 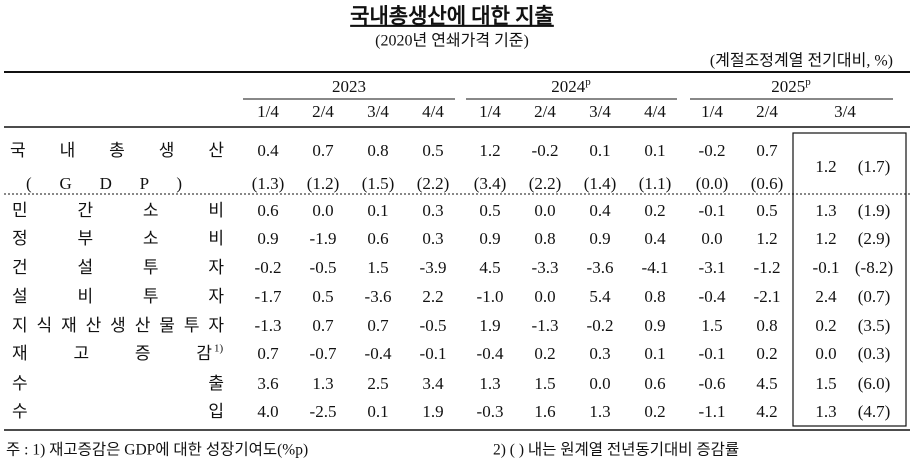 What do you see at coordinates (588, 82) in the screenshot?
I see `year-mark: p` at bounding box center [588, 82].